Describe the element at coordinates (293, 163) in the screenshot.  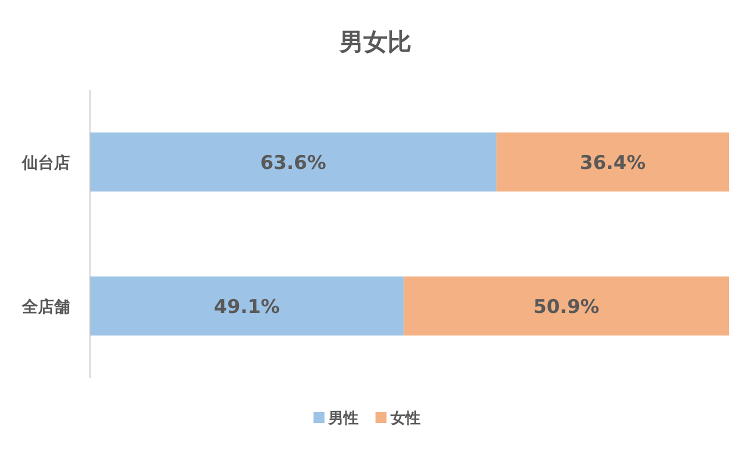
I see `data-label: 63.6%` at that location.